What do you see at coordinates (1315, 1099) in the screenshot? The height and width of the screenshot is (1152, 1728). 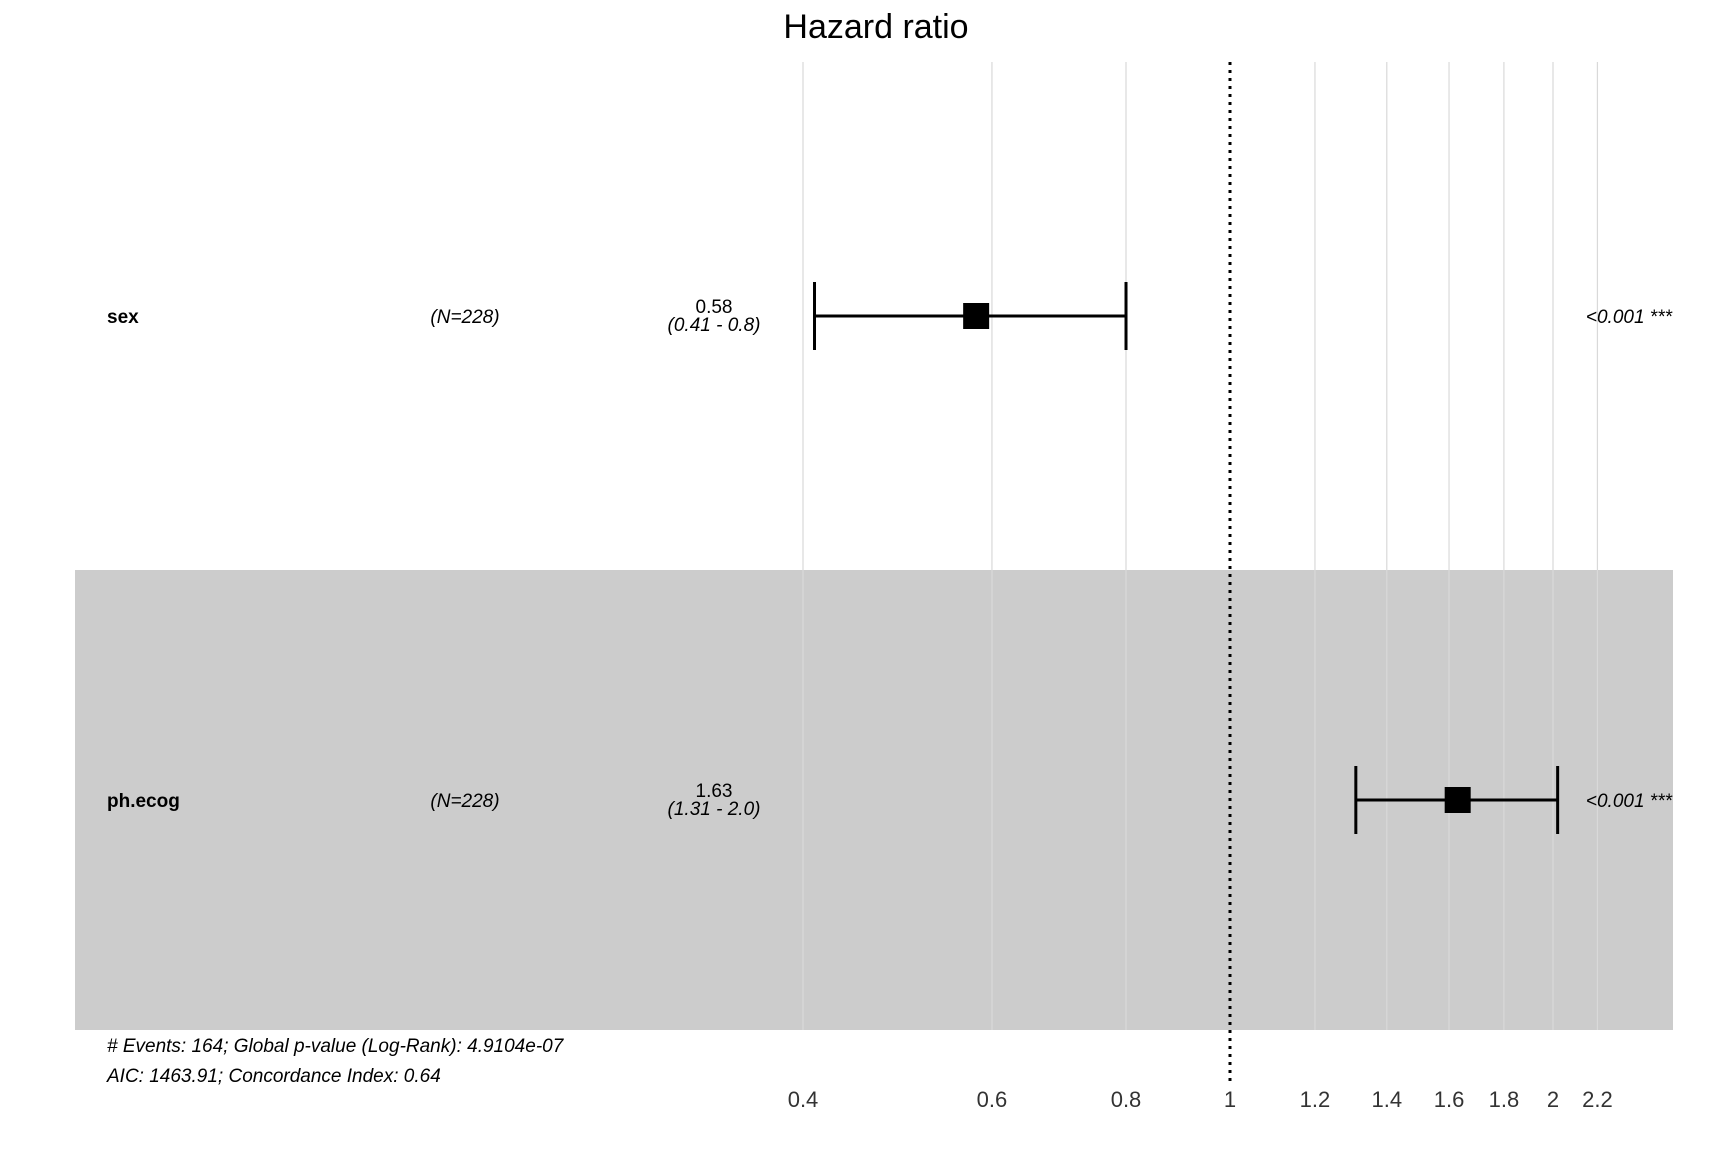 I see `tick-label: 1.2` at bounding box center [1315, 1099].